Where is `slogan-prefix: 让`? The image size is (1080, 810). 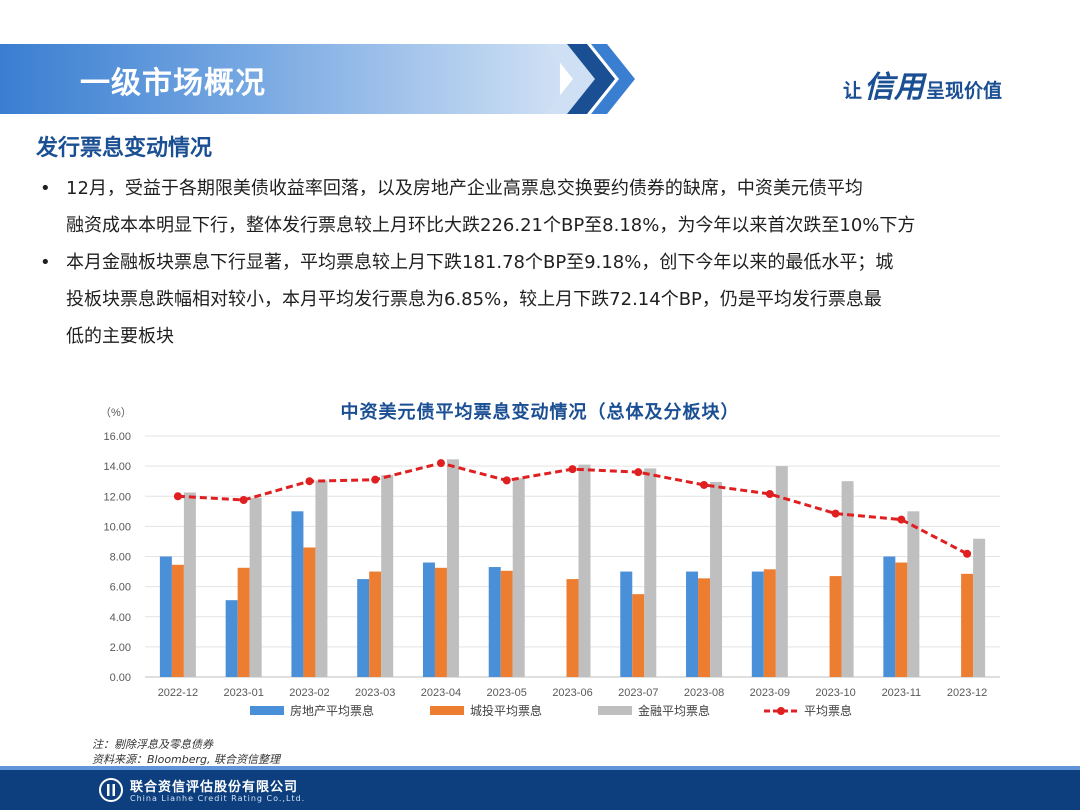
slogan-prefix: 让 is located at coordinates (852, 91).